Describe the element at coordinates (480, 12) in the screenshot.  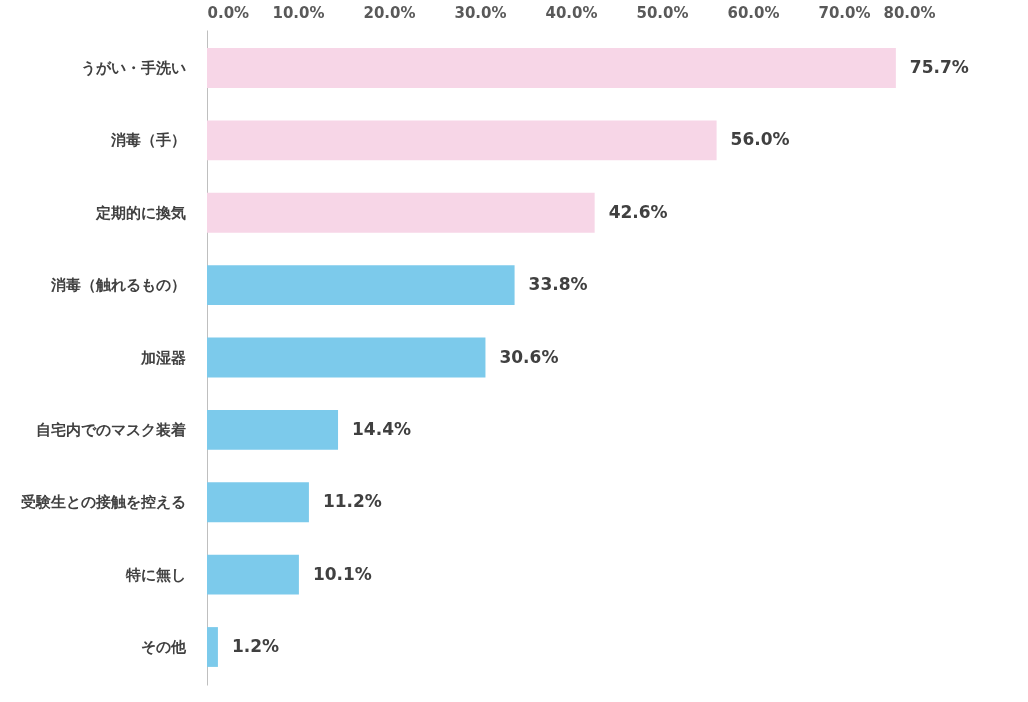
I see `x-tick-label: 30.0%` at that location.